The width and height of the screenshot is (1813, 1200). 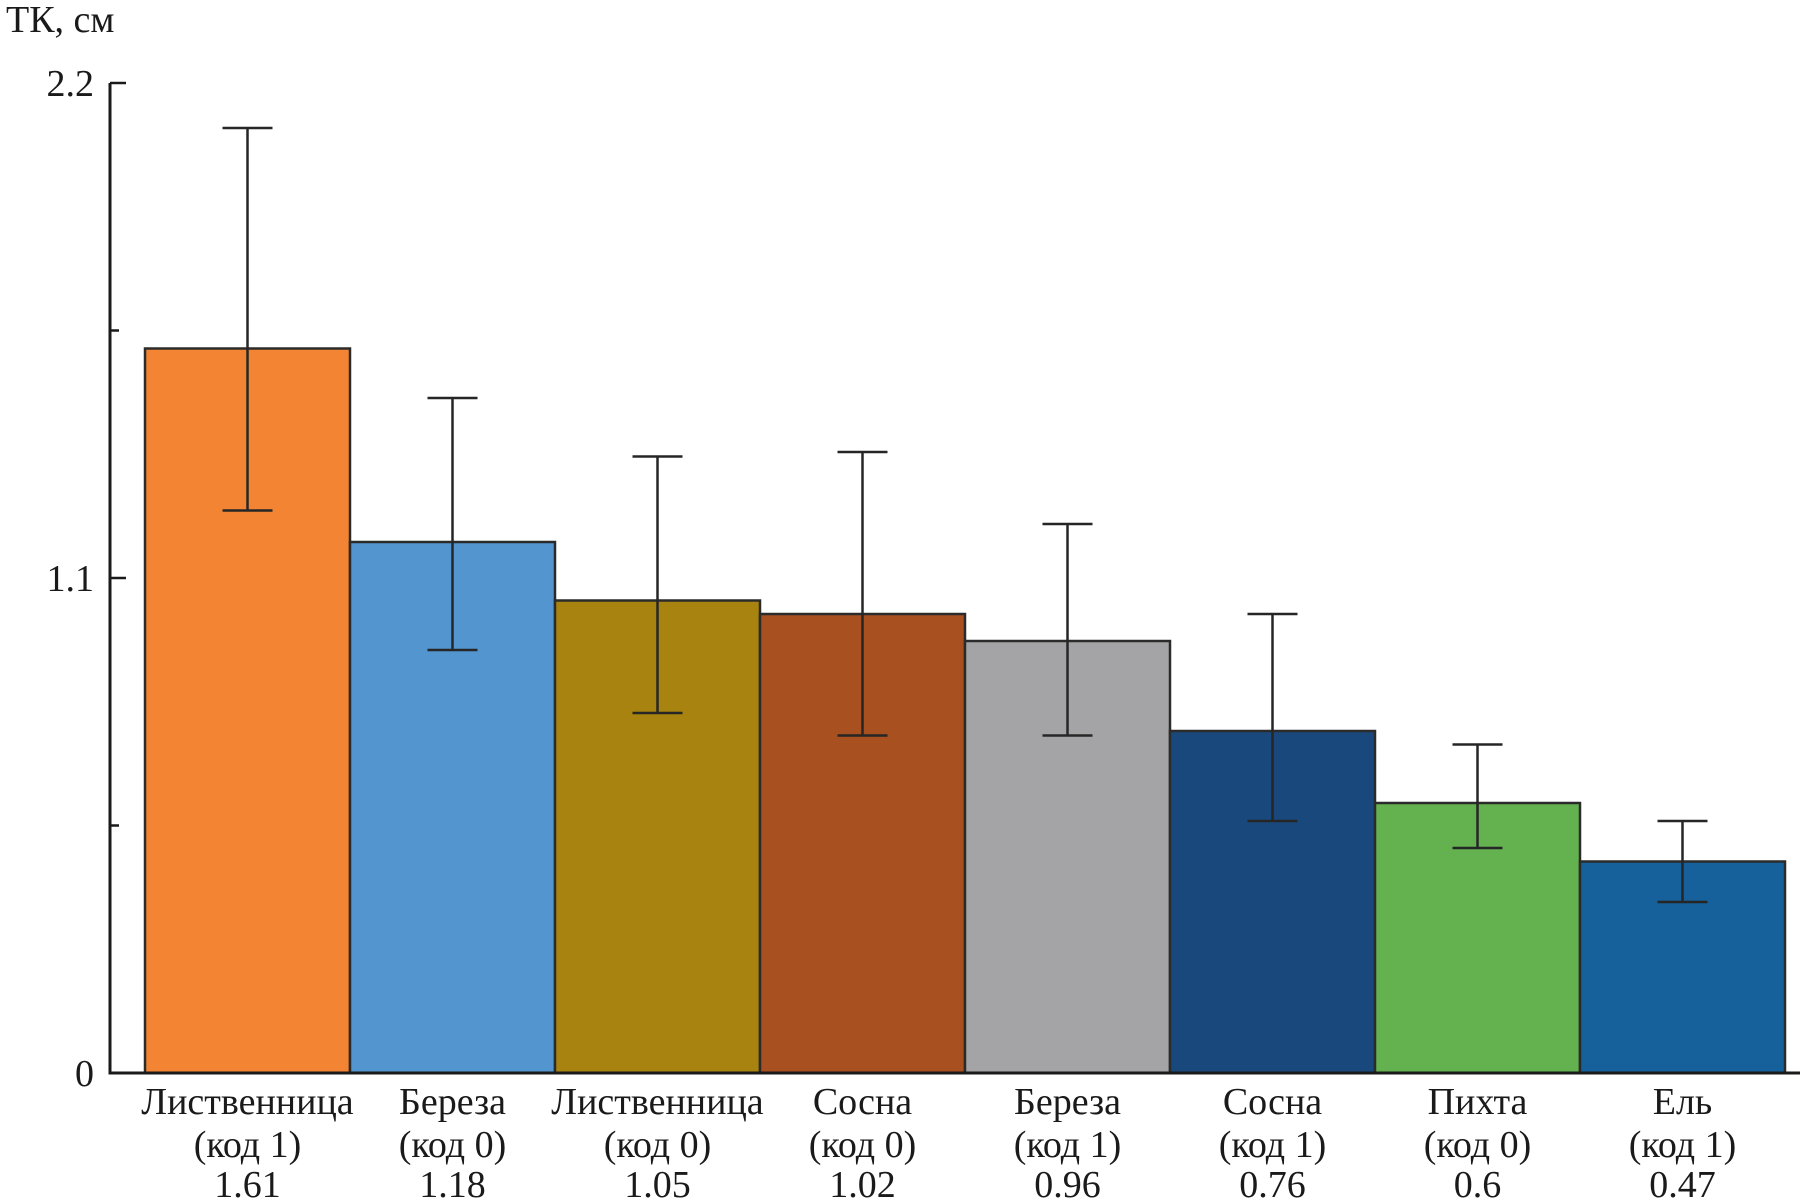 What do you see at coordinates (1683, 1102) in the screenshot?
I see `bar-label-species: Ель` at bounding box center [1683, 1102].